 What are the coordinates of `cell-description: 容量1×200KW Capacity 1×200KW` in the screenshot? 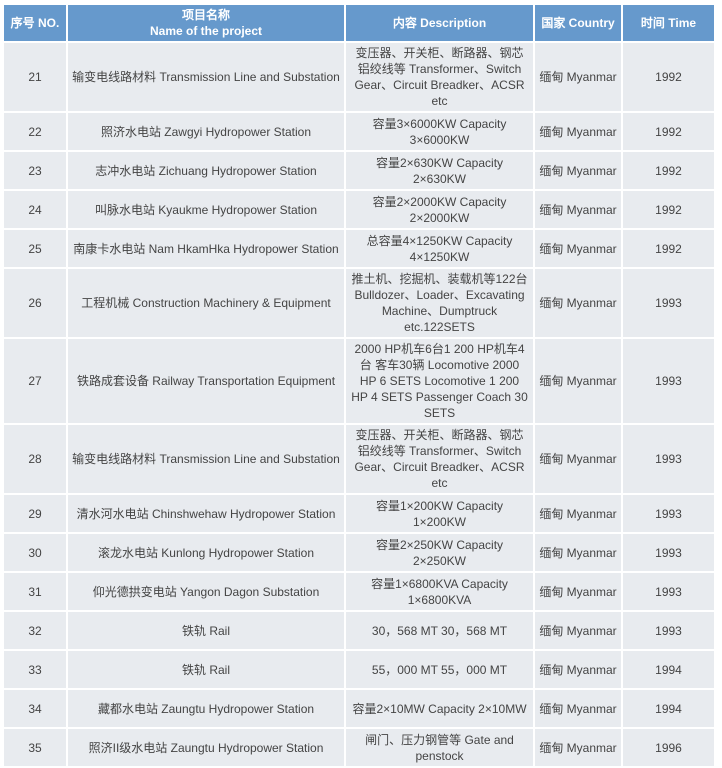 It's located at (439, 513).